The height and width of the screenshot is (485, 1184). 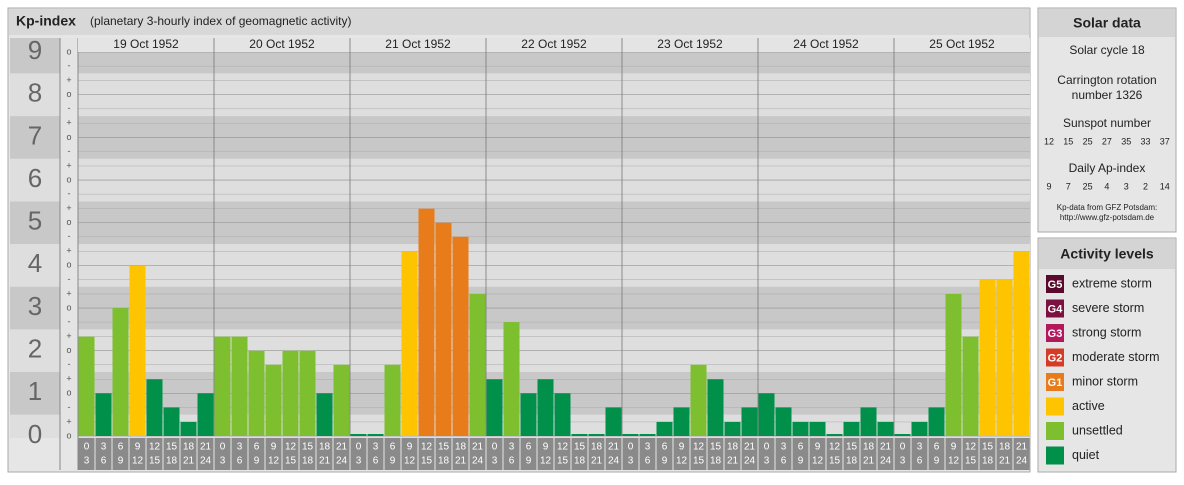 I want to click on ap-value: 3, so click(x=1126, y=186).